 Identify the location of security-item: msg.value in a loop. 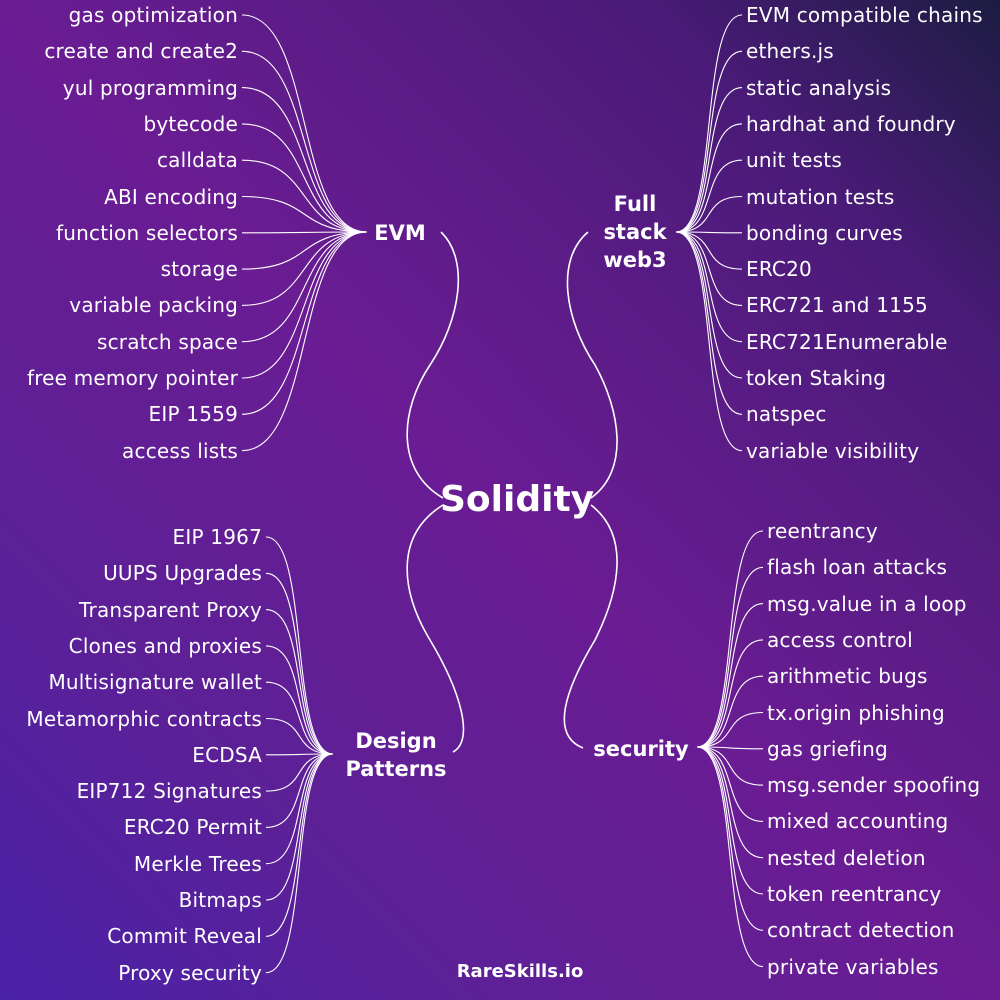
(867, 603).